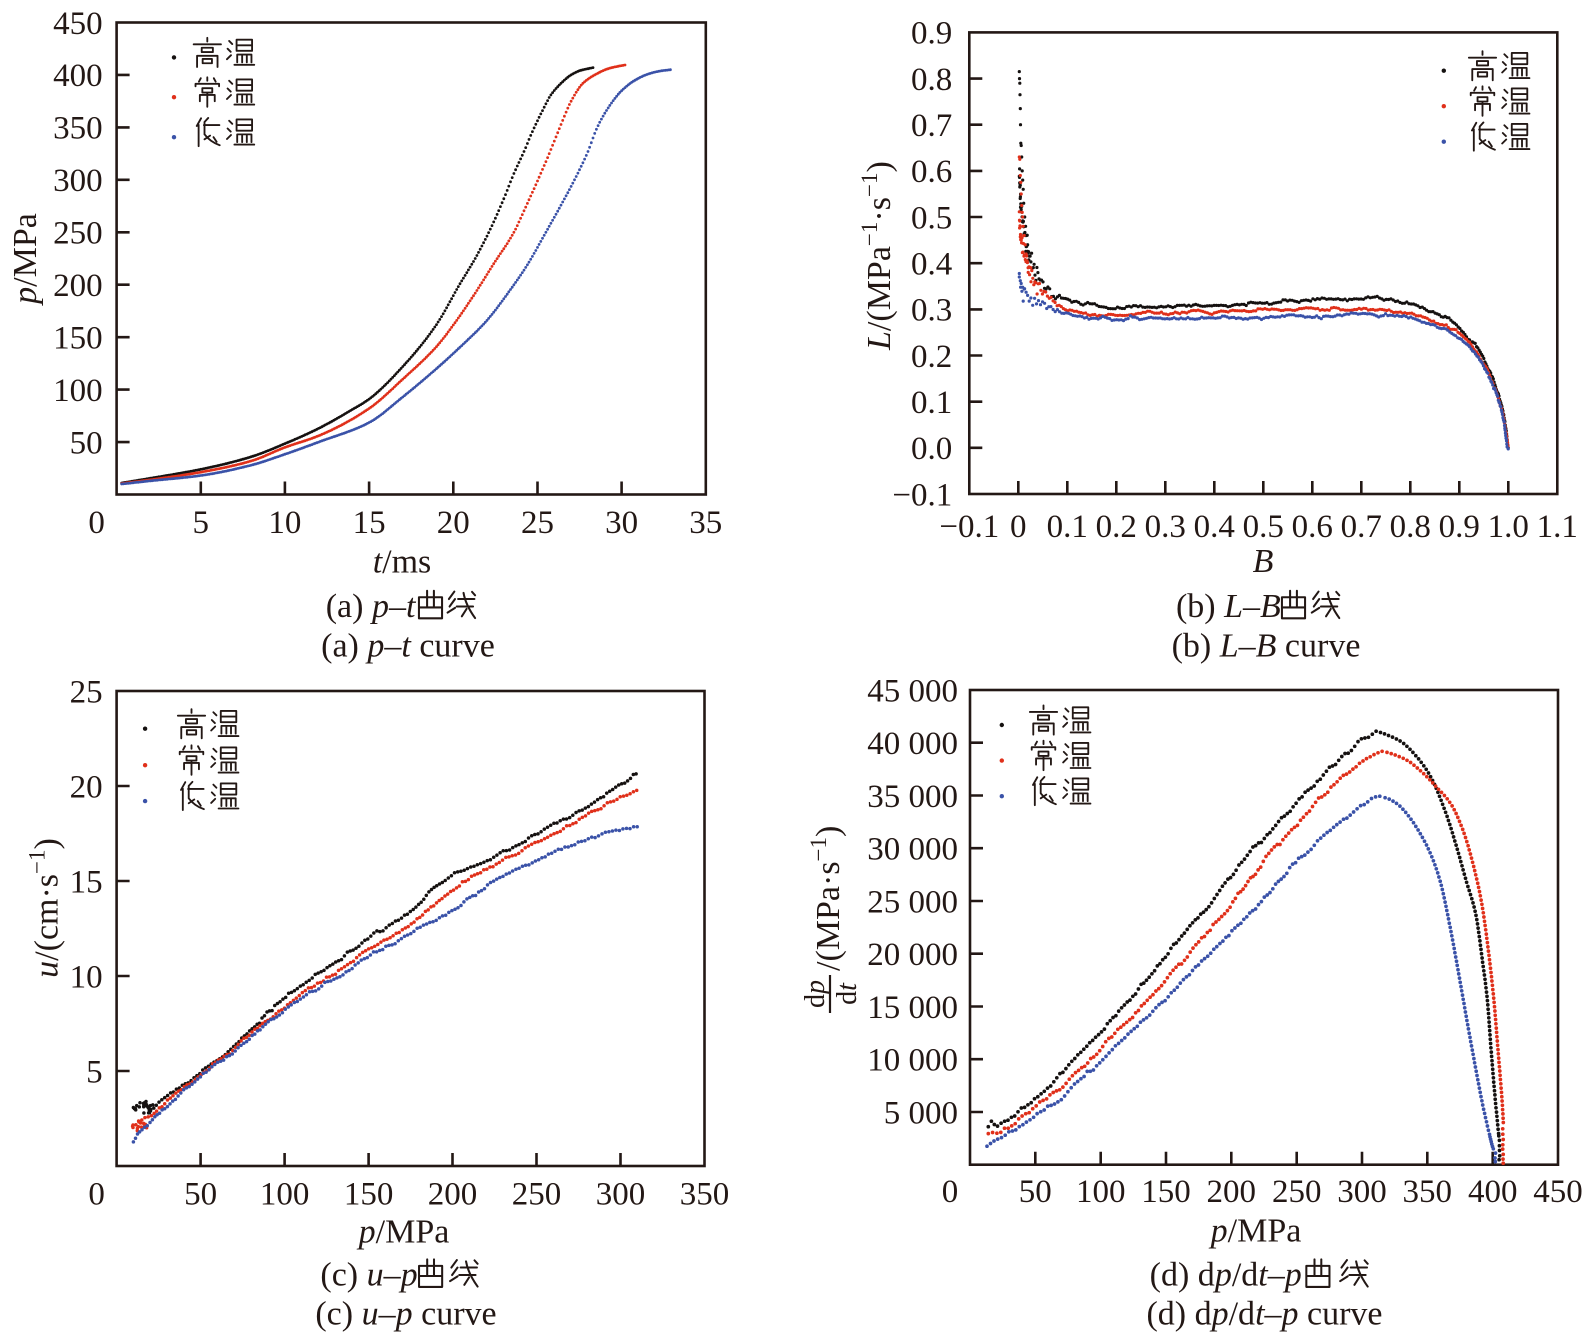  Describe the element at coordinates (405, 1314) in the screenshot. I see `svg-text: (c) u–p curve` at that location.